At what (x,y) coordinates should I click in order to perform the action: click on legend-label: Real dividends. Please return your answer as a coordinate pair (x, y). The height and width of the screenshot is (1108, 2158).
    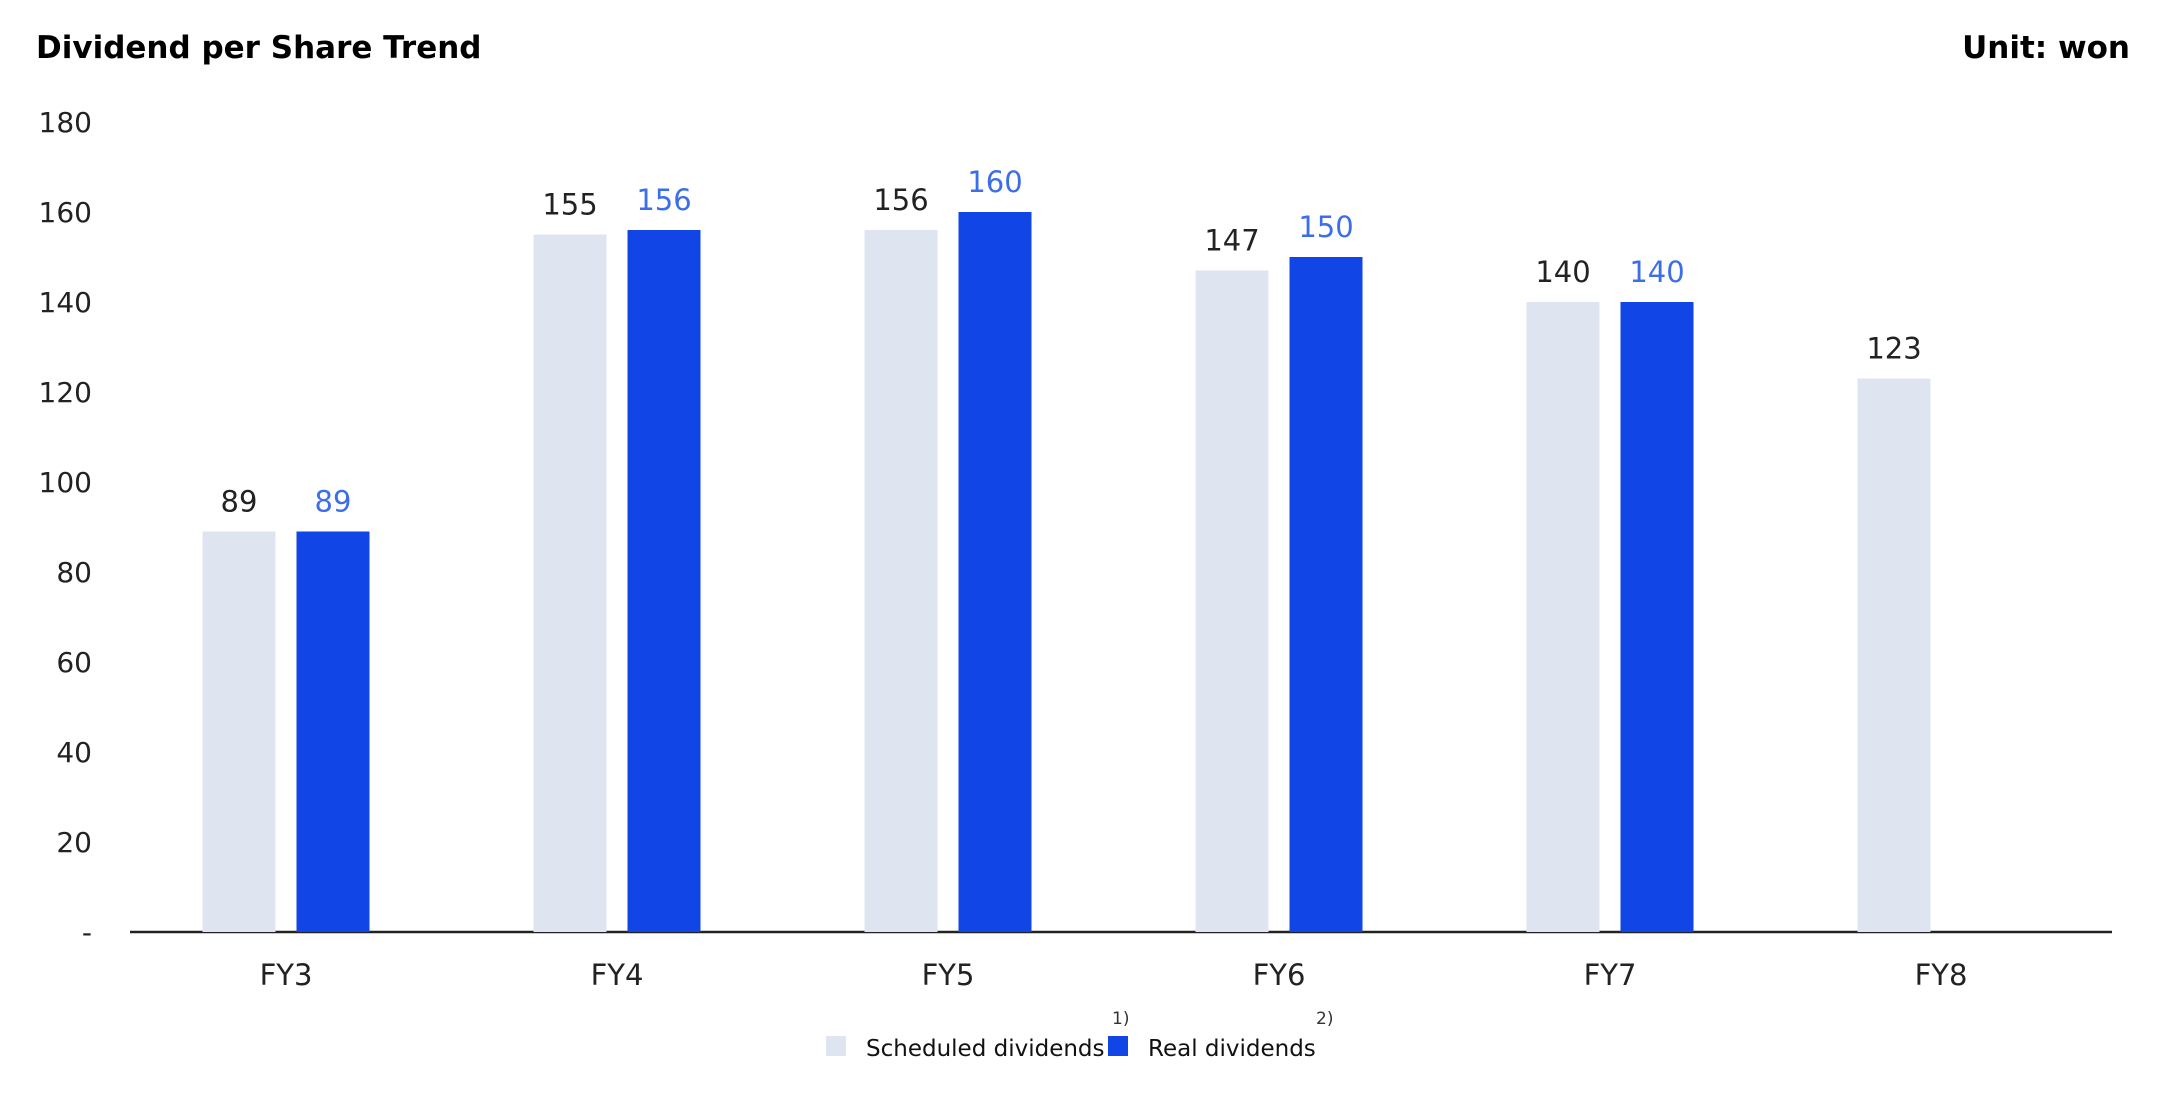
    Looking at the image, I should click on (1232, 1049).